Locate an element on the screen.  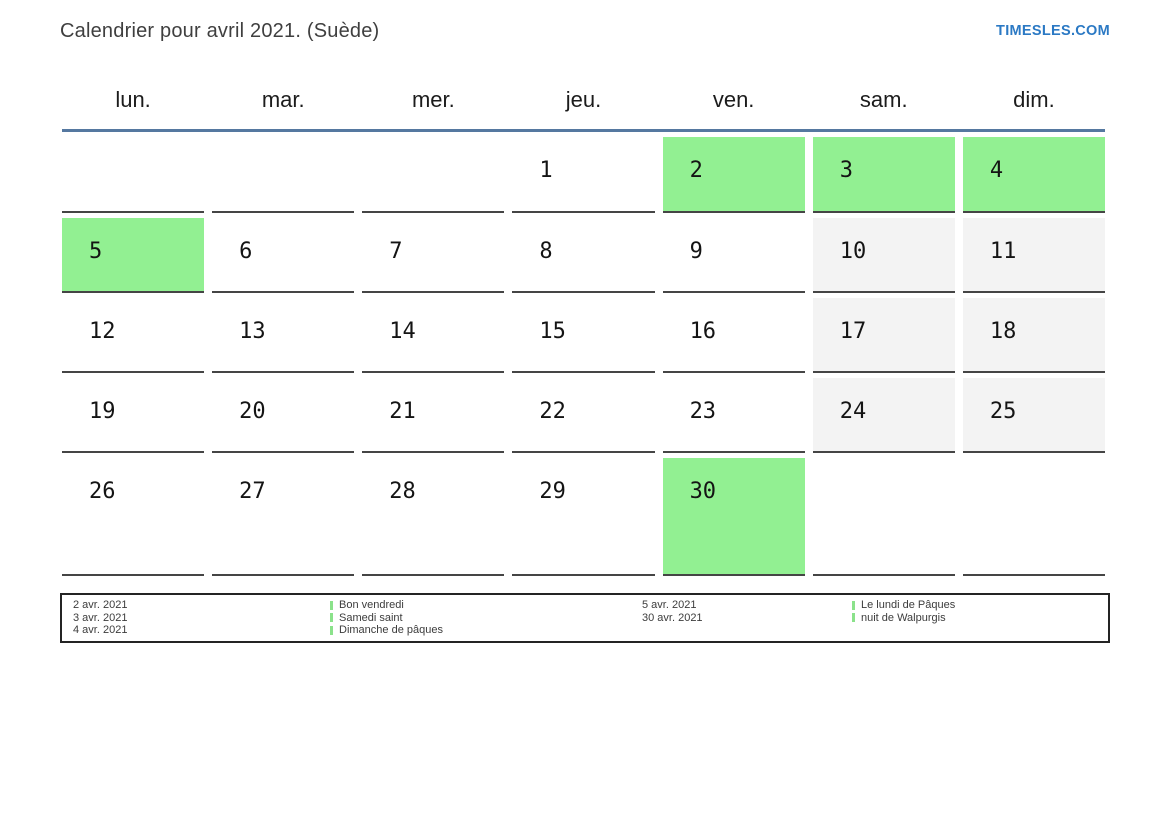
day-number: 29 is located at coordinates (552, 491).